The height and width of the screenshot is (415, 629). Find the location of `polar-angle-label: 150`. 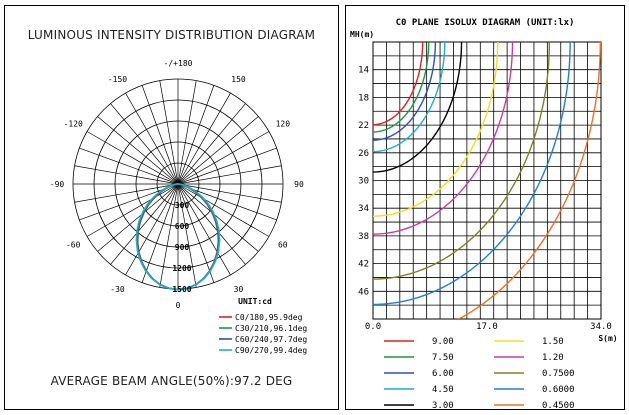

polar-angle-label: 150 is located at coordinates (238, 79).